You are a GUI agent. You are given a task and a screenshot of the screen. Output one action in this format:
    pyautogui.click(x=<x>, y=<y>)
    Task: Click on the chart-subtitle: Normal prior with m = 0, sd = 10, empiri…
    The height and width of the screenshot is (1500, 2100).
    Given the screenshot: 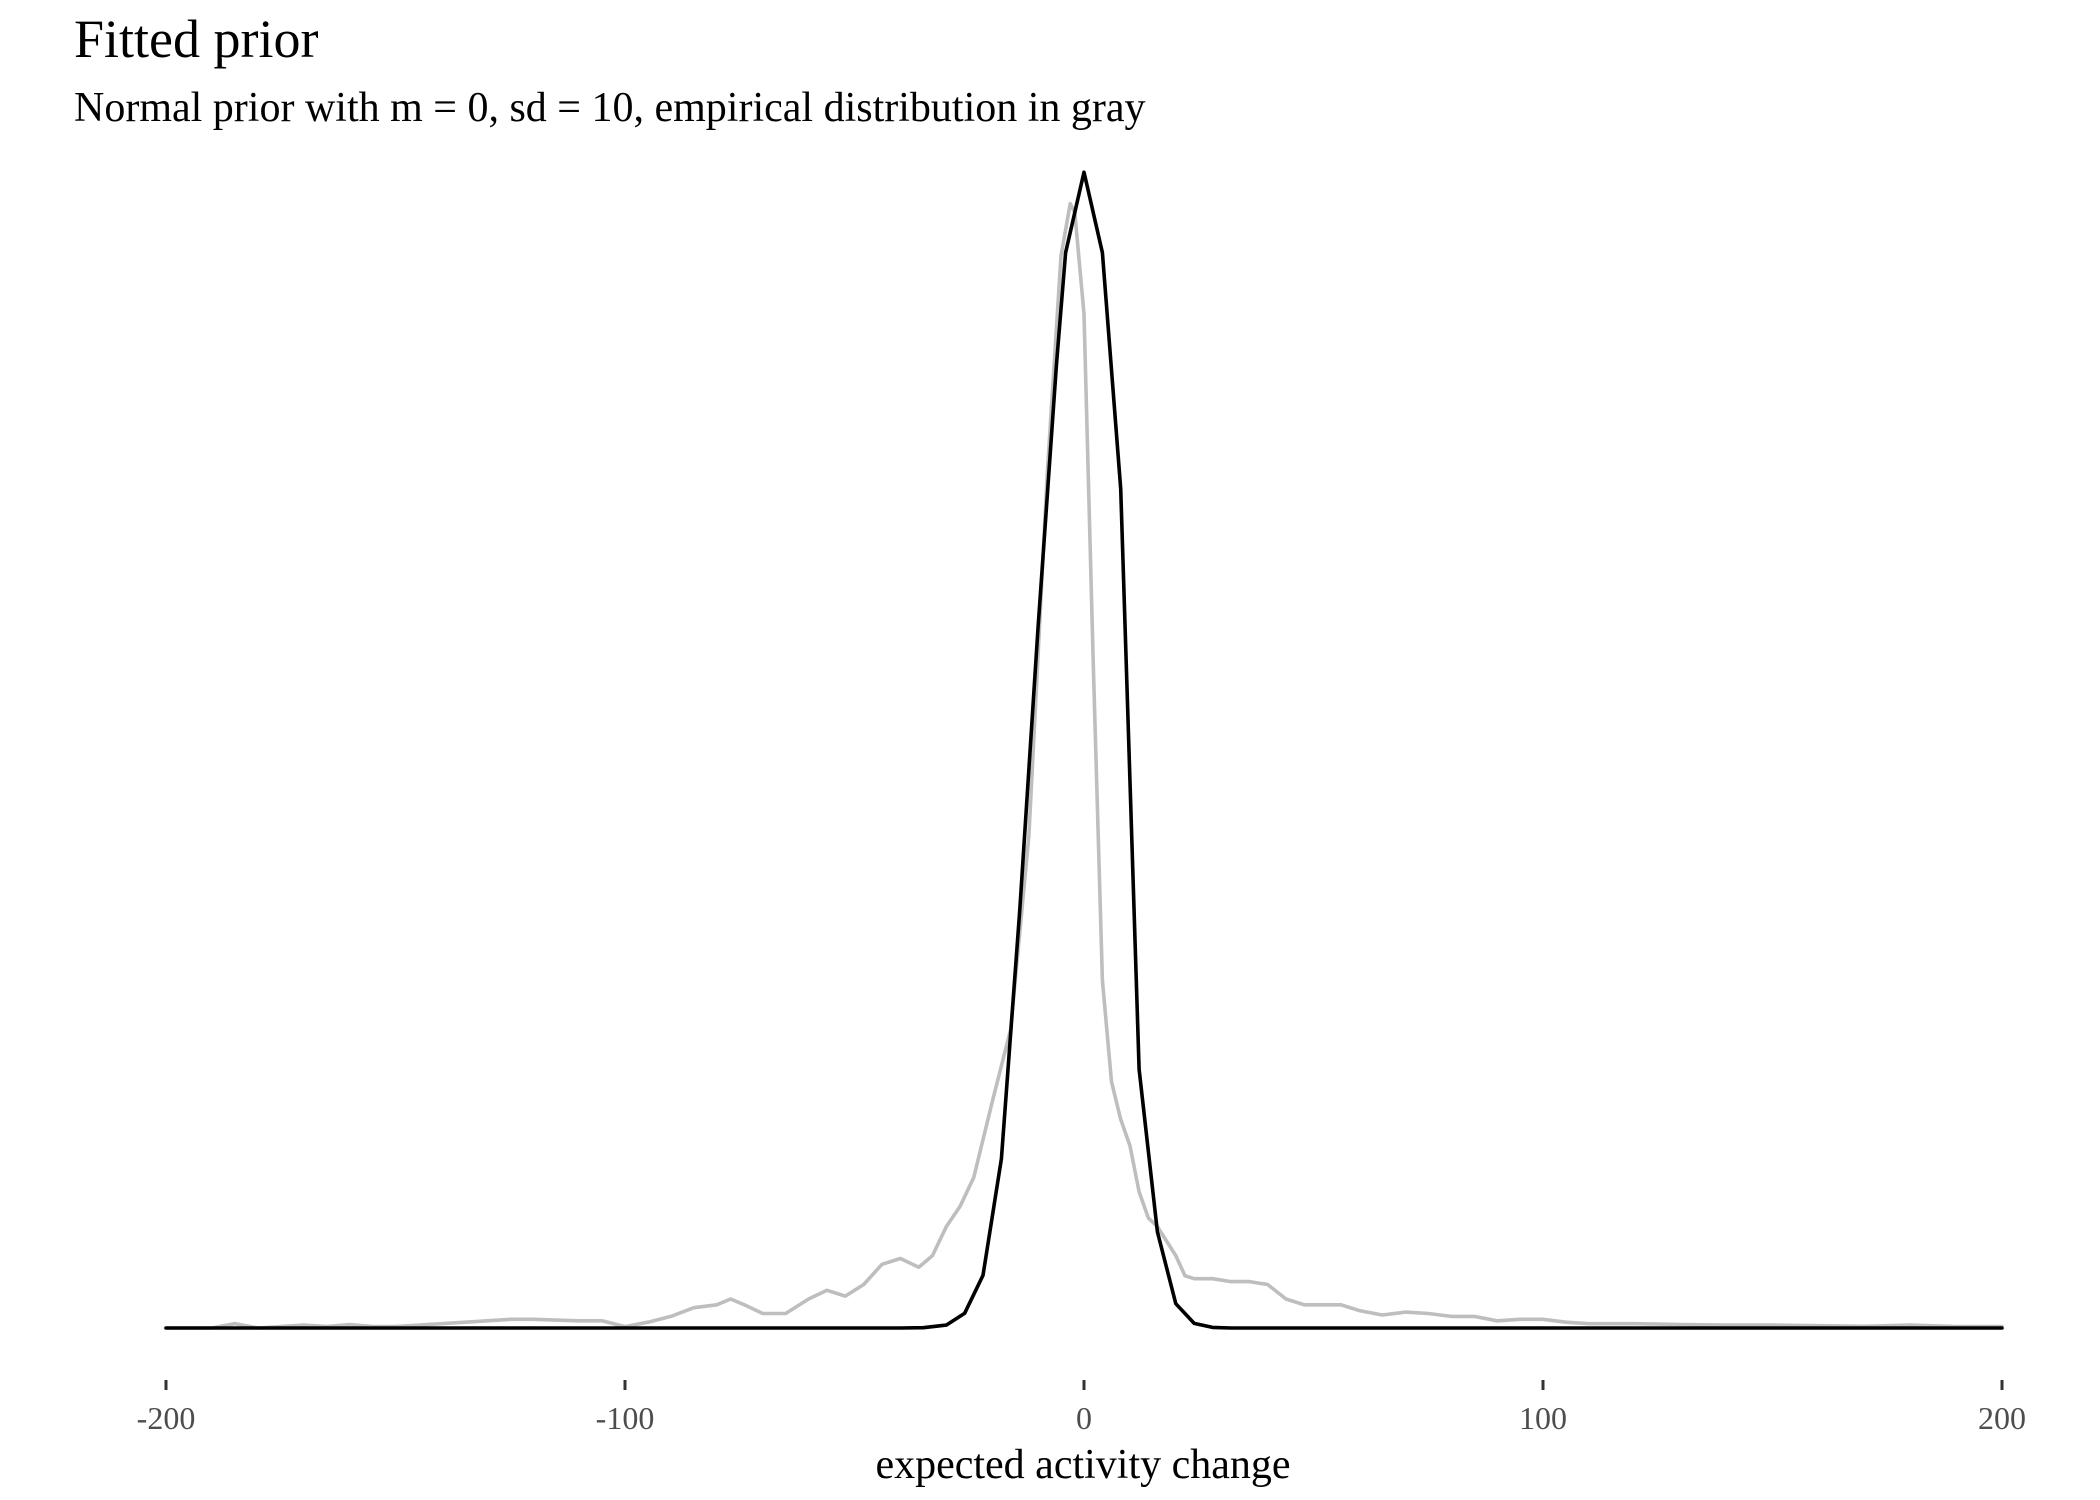 What is the action you would take?
    pyautogui.click(x=610, y=108)
    